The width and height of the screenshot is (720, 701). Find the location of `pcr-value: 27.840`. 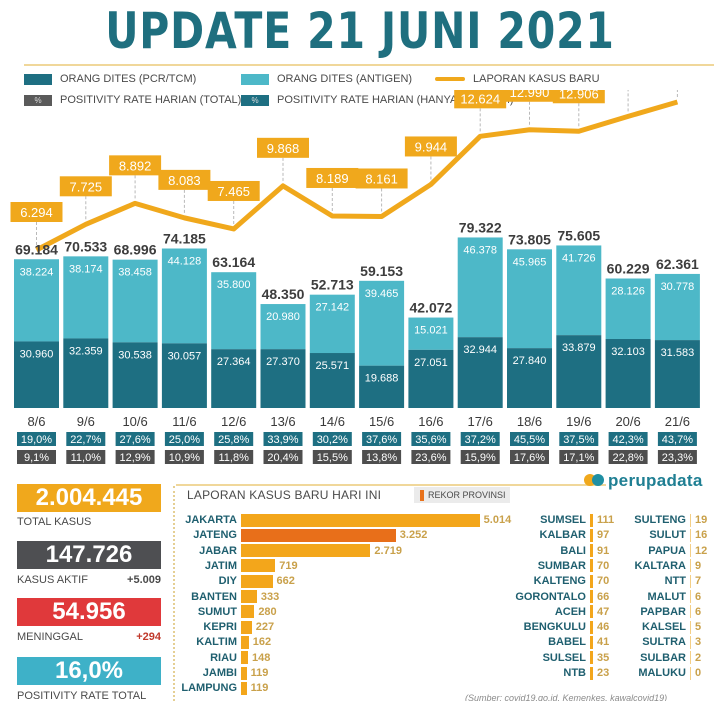

pcr-value: 27.840 is located at coordinates (530, 361).